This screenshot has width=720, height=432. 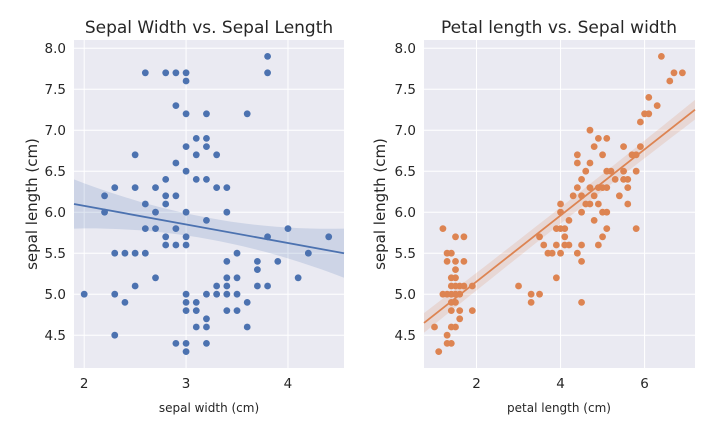 I want to click on left-regression-line-stroke, so click(x=209, y=229).